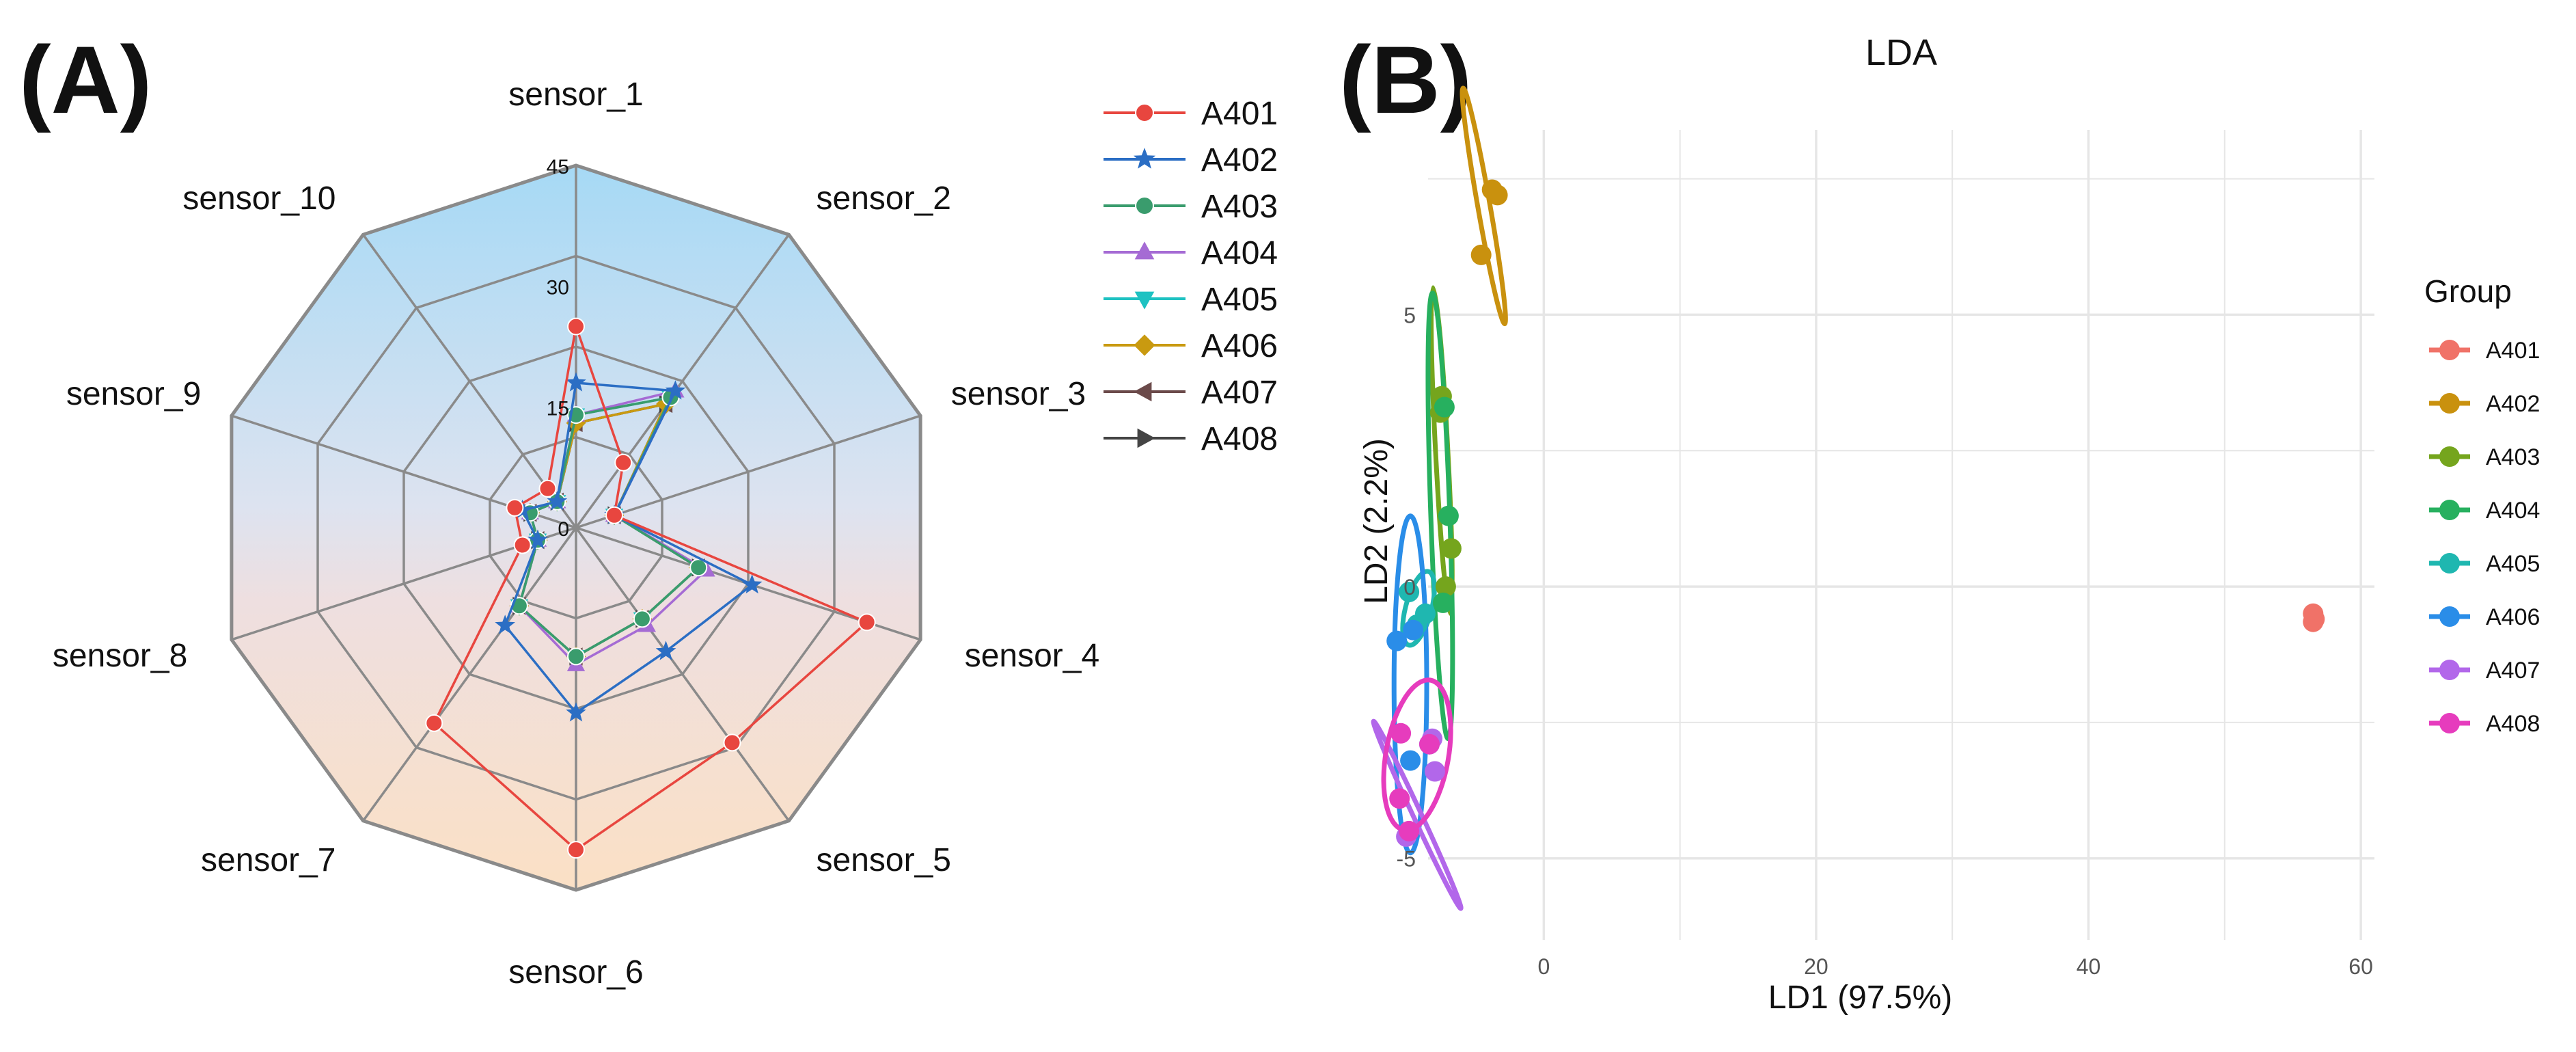 The image size is (2576, 1052). What do you see at coordinates (2449, 510) in the screenshot?
I see `lda-legend-marker-A404` at bounding box center [2449, 510].